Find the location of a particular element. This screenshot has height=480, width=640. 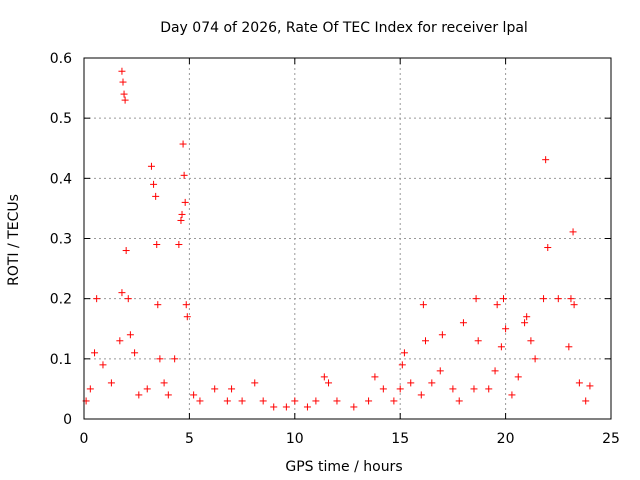

y-tick-label: 0.4 is located at coordinates (61, 179).